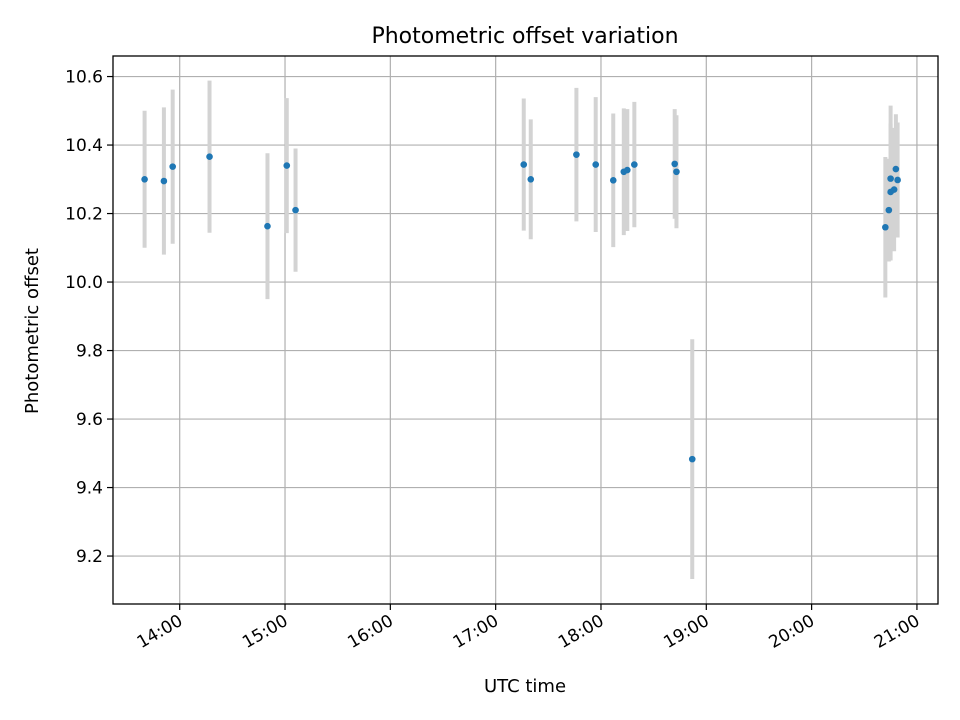 Image resolution: width=960 pixels, height=720 pixels. I want to click on x-tick-label: 20:00, so click(792, 632).